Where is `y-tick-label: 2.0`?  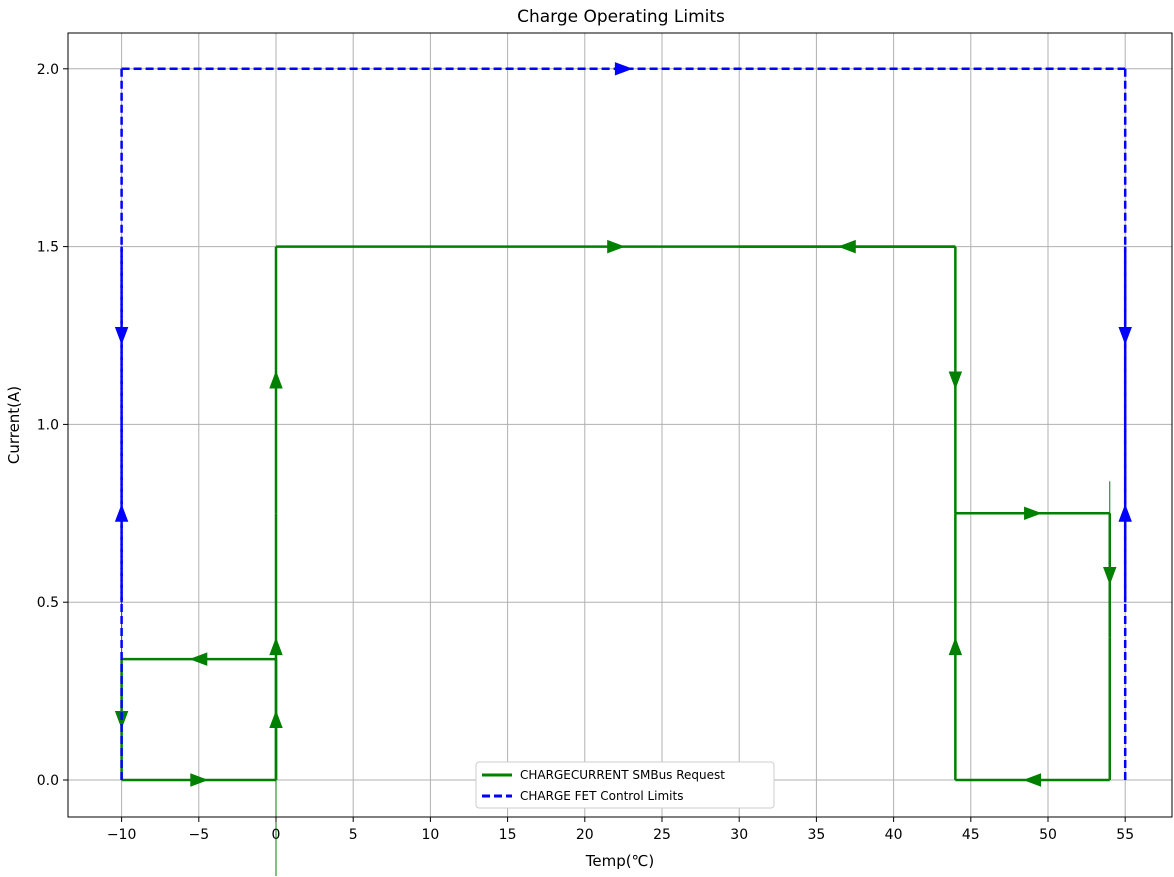 y-tick-label: 2.0 is located at coordinates (48, 70).